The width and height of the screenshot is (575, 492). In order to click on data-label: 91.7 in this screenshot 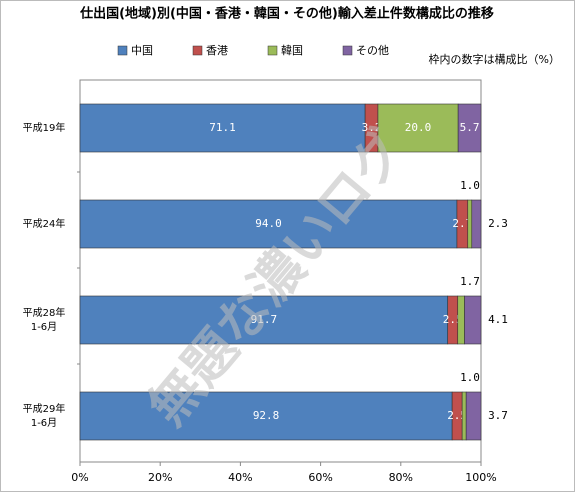, I will do `click(264, 319)`.